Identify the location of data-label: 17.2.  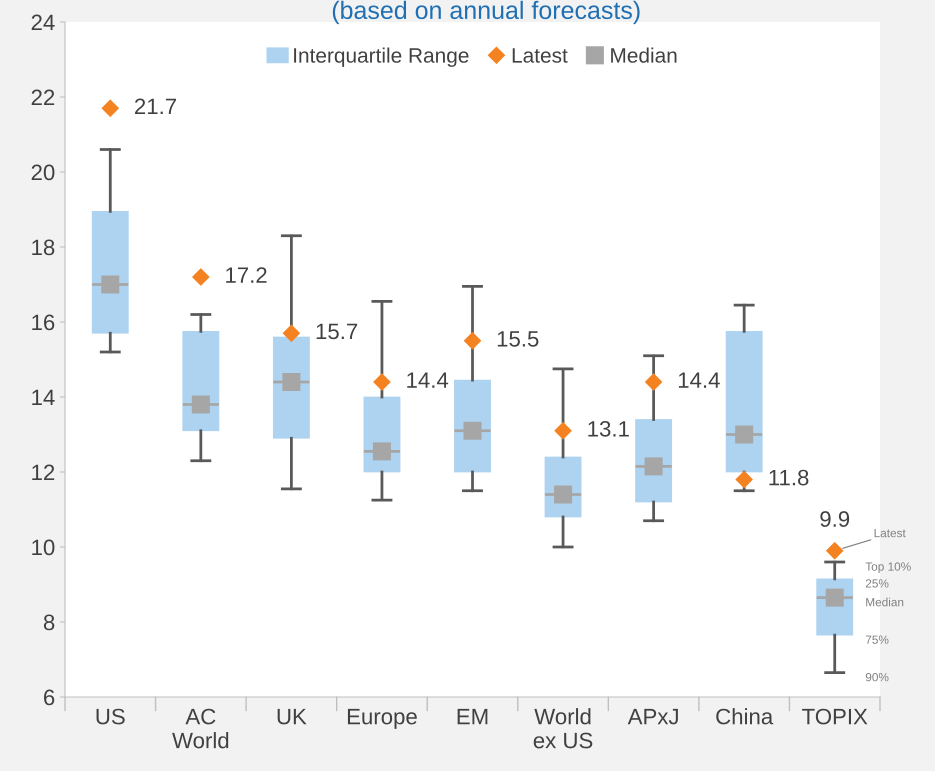
(246, 275).